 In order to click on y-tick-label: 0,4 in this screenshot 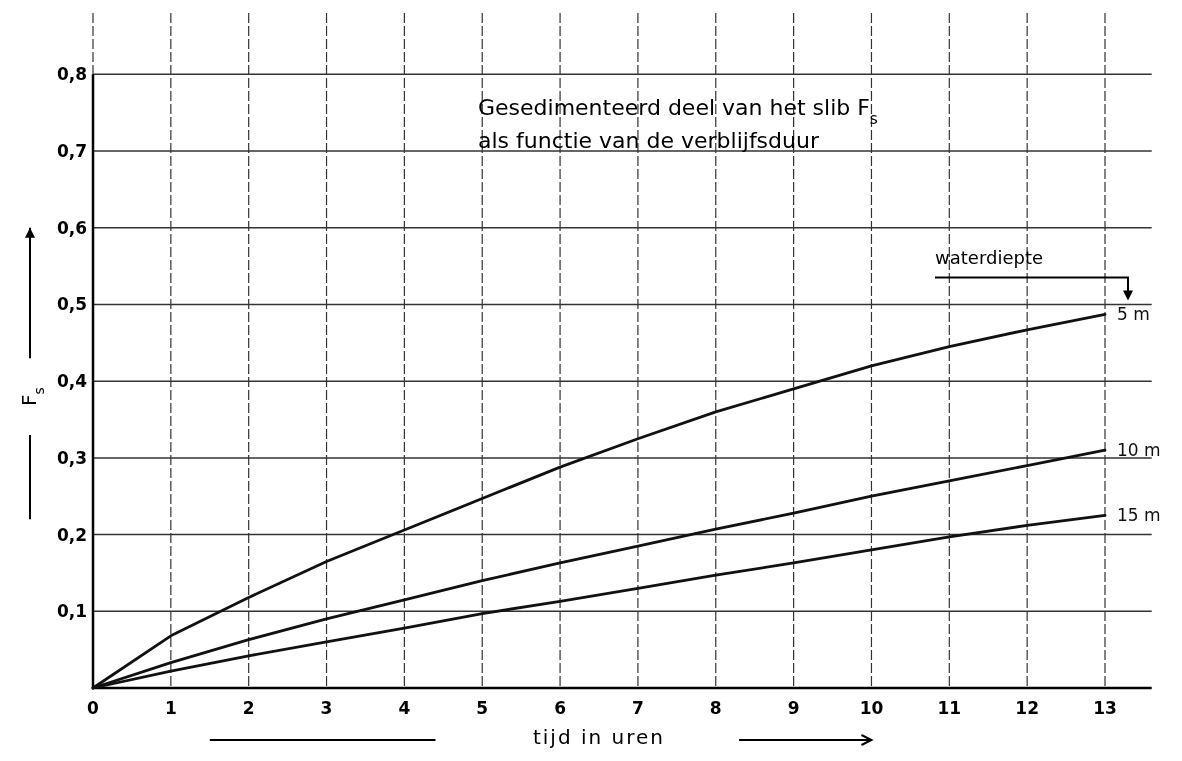, I will do `click(72, 381)`.